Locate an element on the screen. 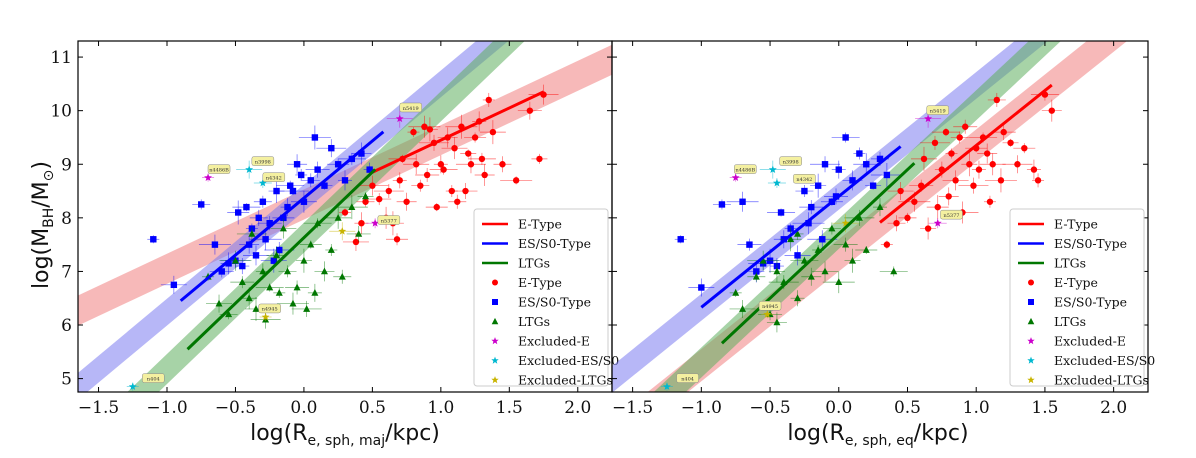 This screenshot has width=1196, height=458. left-x-axis-label: log(Re, sph, maj/kpc) is located at coordinates (345, 435).